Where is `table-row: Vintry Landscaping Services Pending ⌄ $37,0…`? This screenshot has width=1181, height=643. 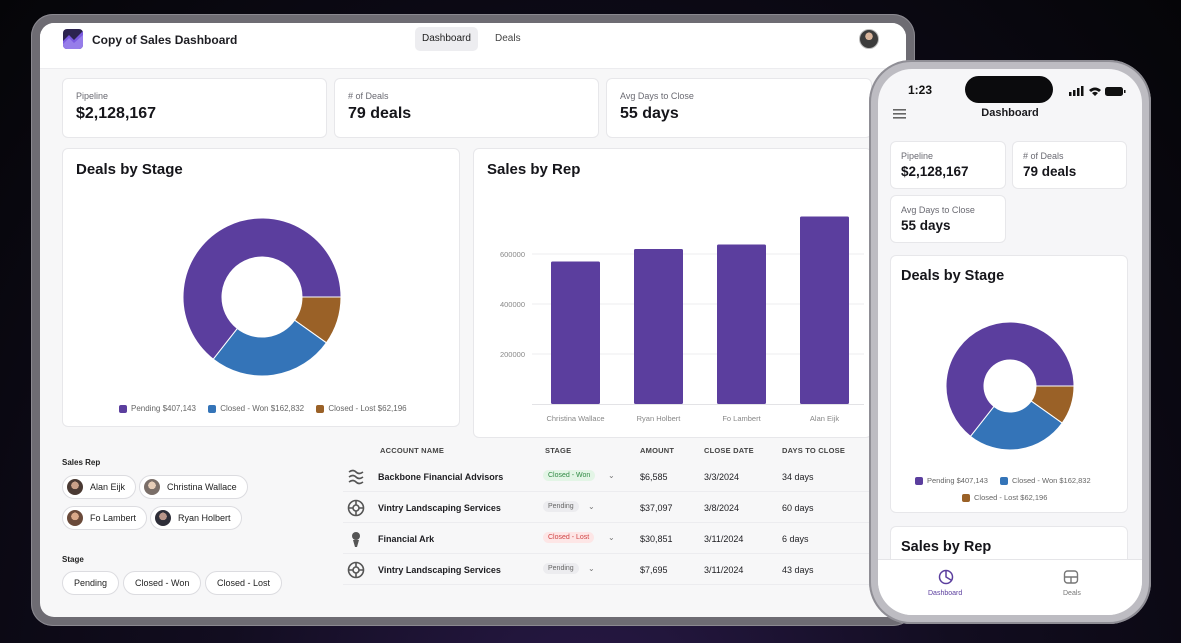 table-row: Vintry Landscaping Services Pending ⌄ $37,0… is located at coordinates (610, 507).